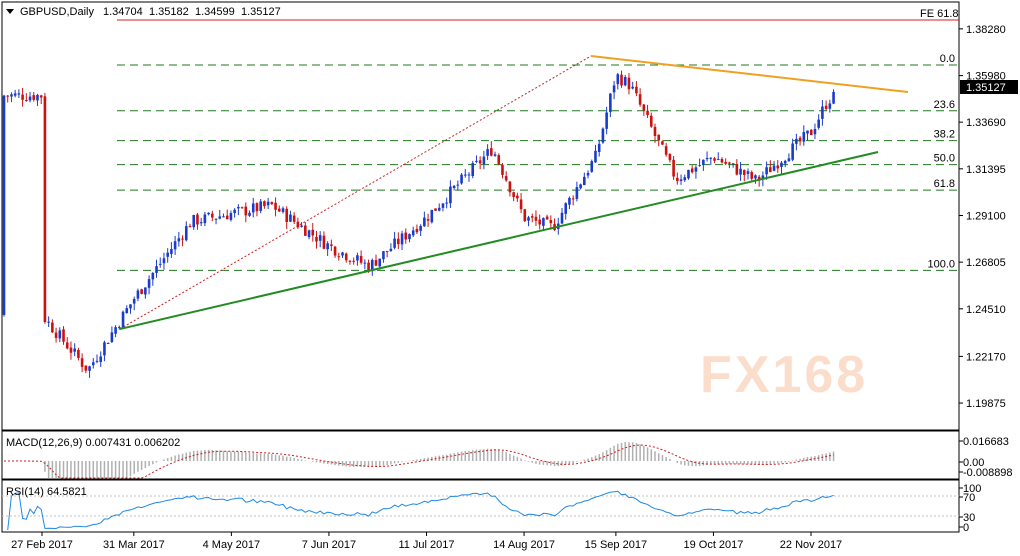 This screenshot has height=556, width=1020. I want to click on rsi-panel, so click(480, 506).